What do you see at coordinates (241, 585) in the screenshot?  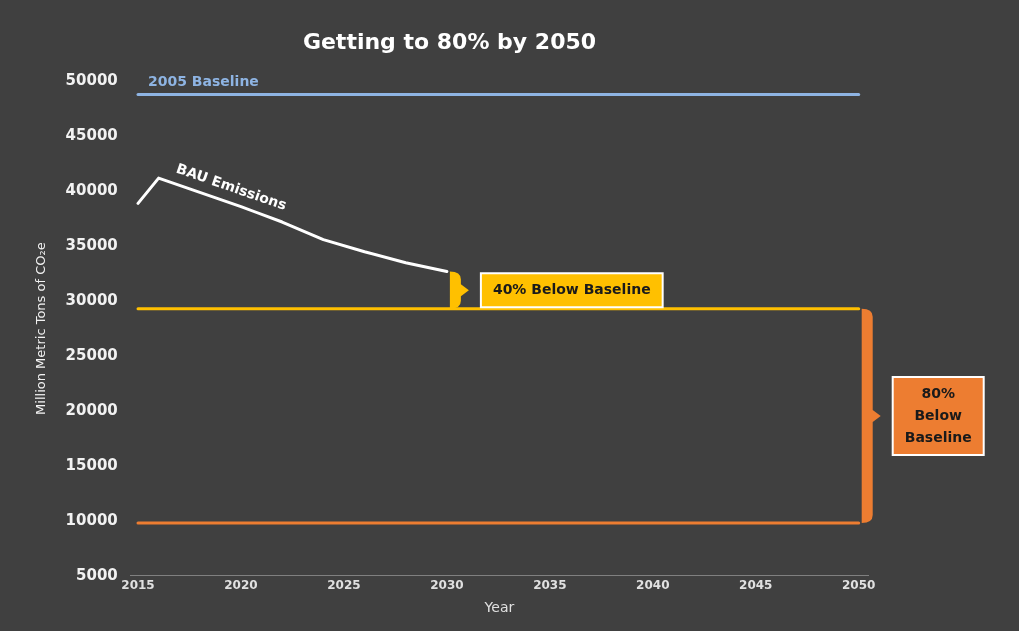 I see `x-tick-label: 2020` at bounding box center [241, 585].